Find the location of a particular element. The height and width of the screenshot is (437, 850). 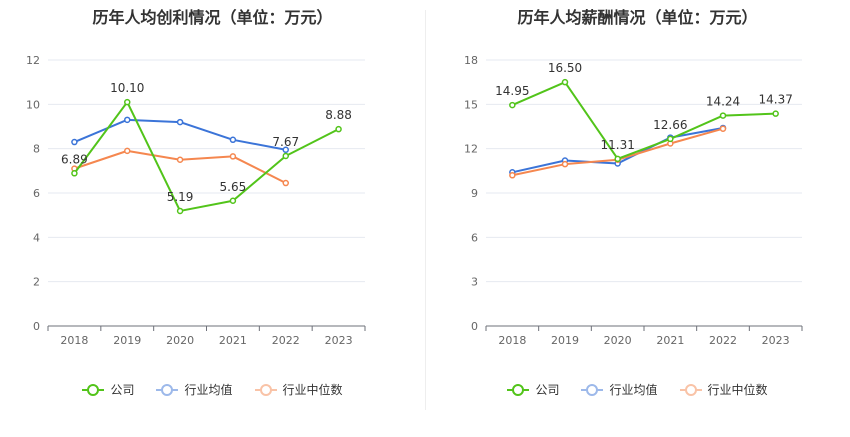

panel-divider is located at coordinates (425, 210).